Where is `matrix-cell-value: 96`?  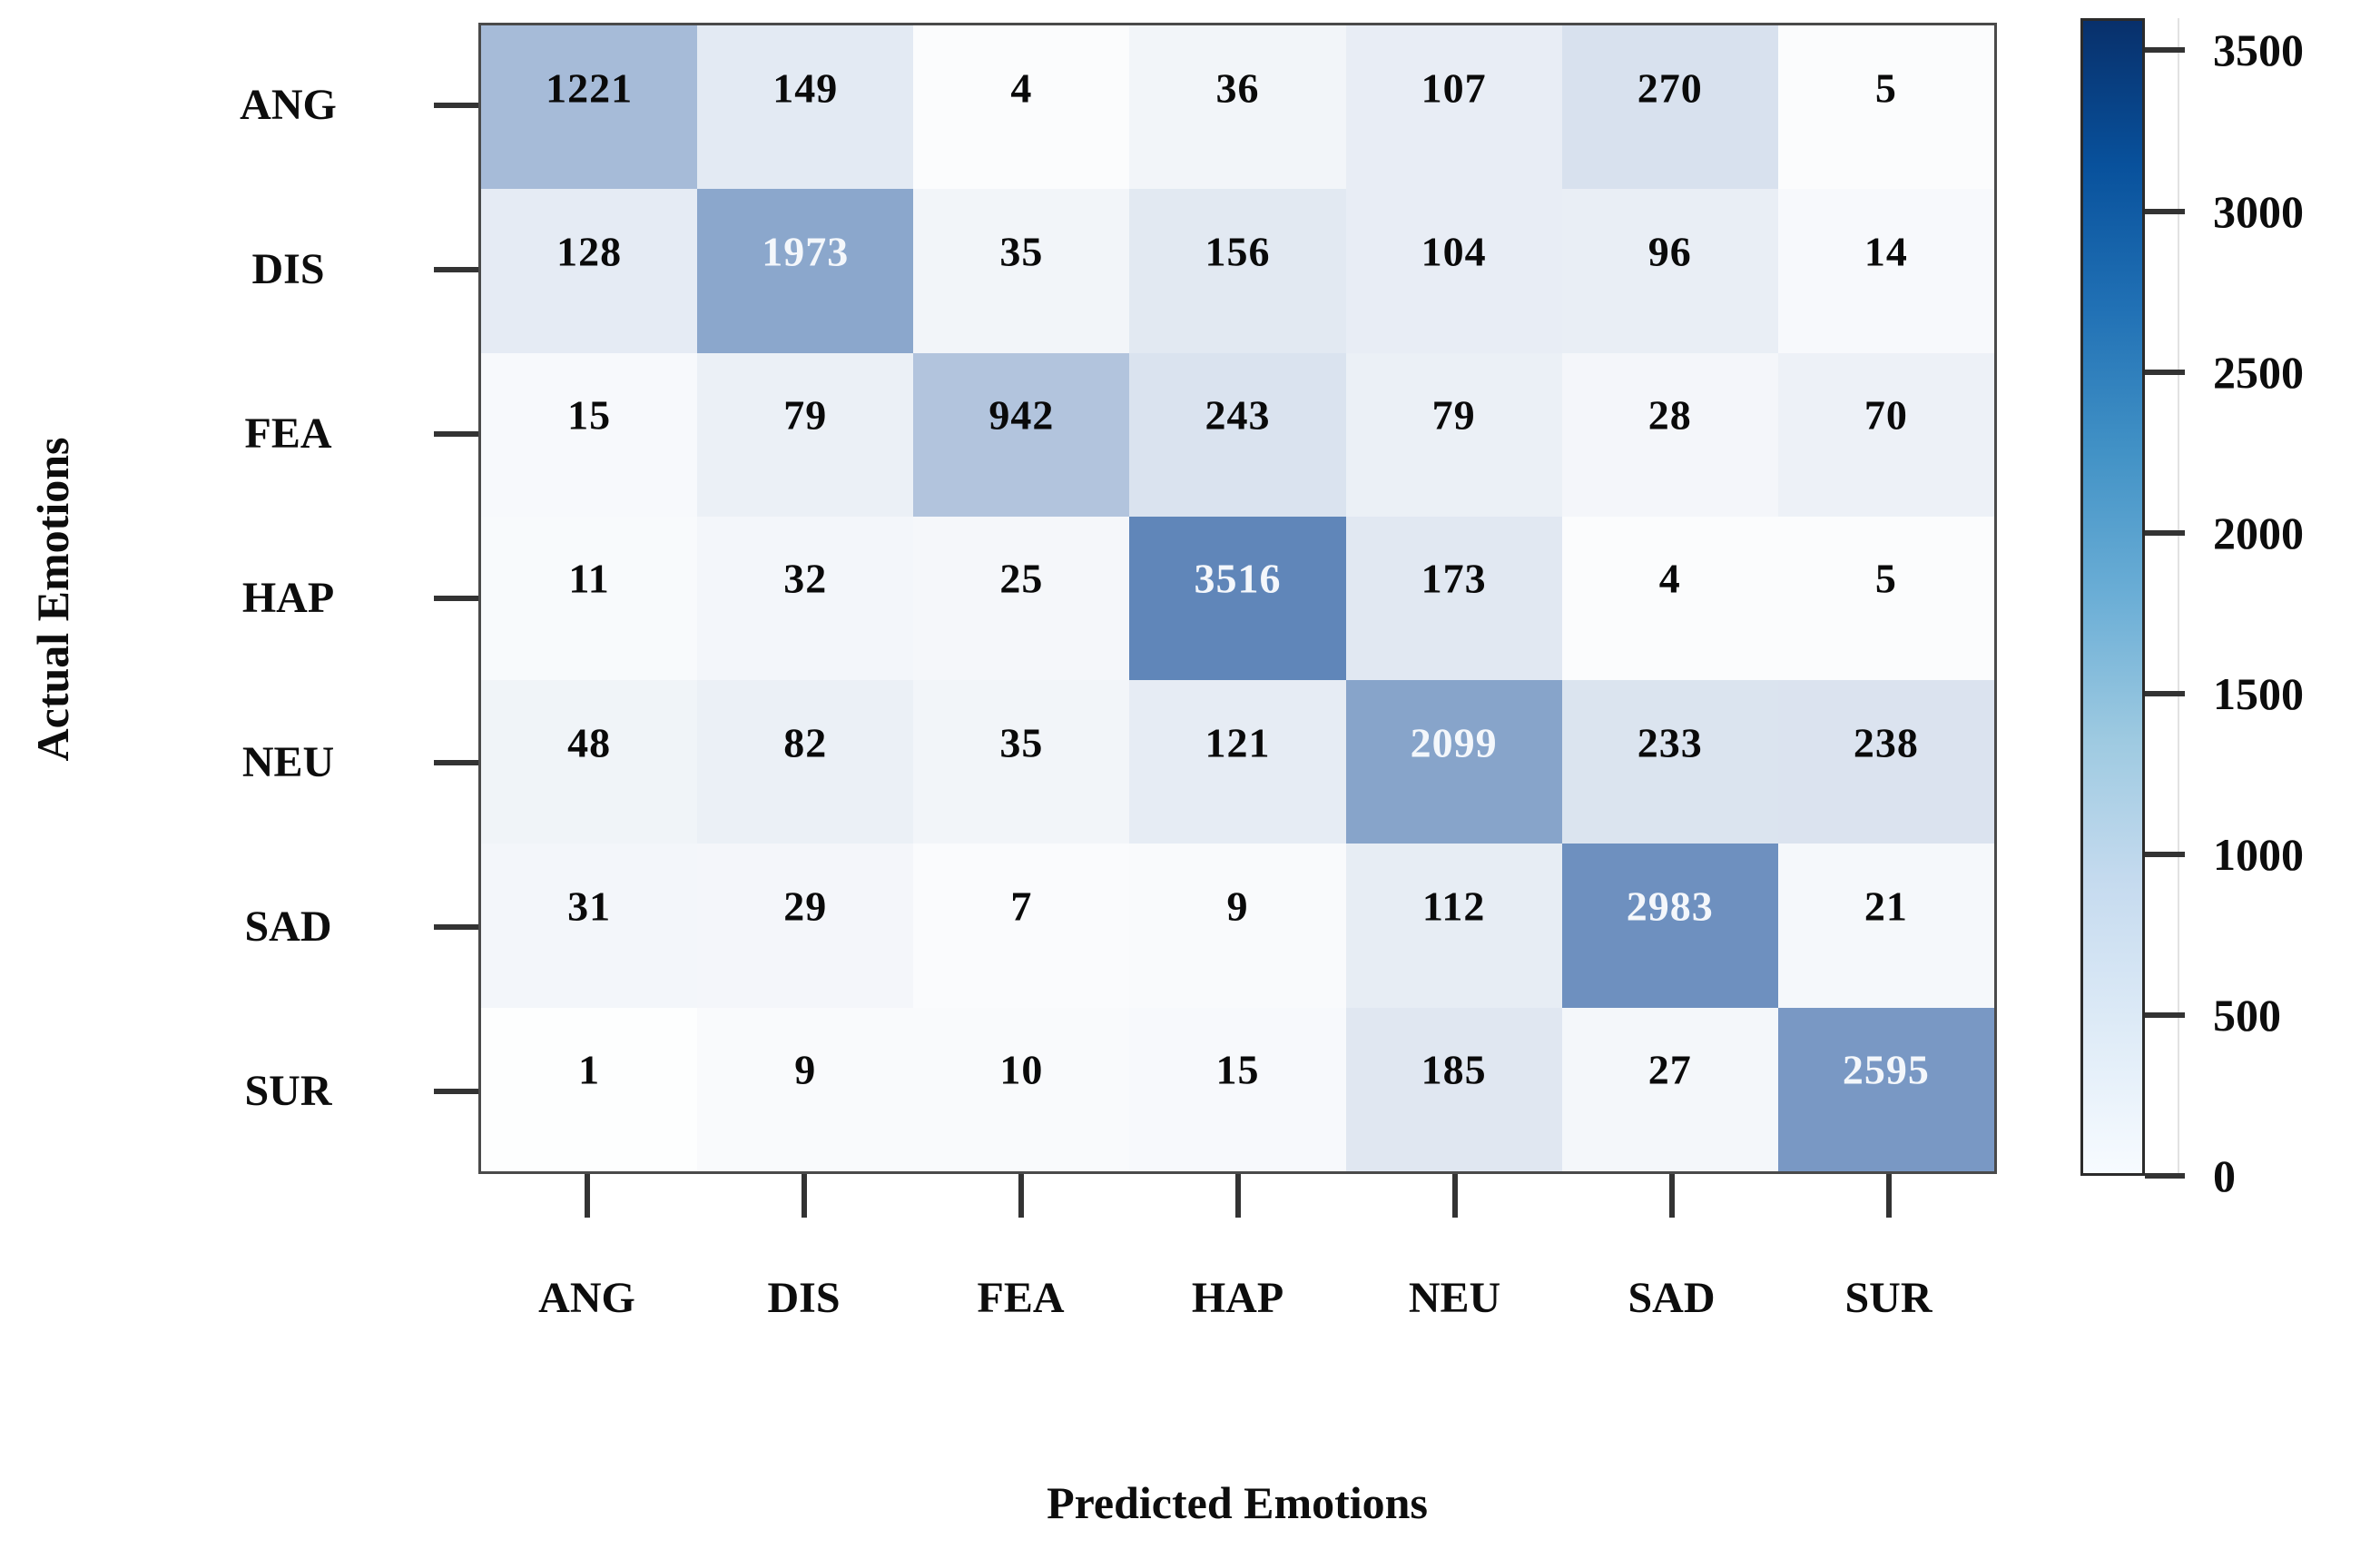 matrix-cell-value: 96 is located at coordinates (1670, 251).